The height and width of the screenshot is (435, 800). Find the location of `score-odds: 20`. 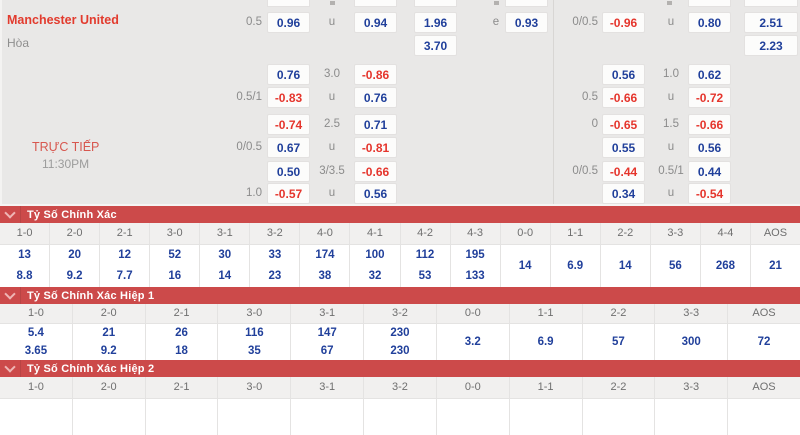

score-odds: 20 is located at coordinates (74, 255).